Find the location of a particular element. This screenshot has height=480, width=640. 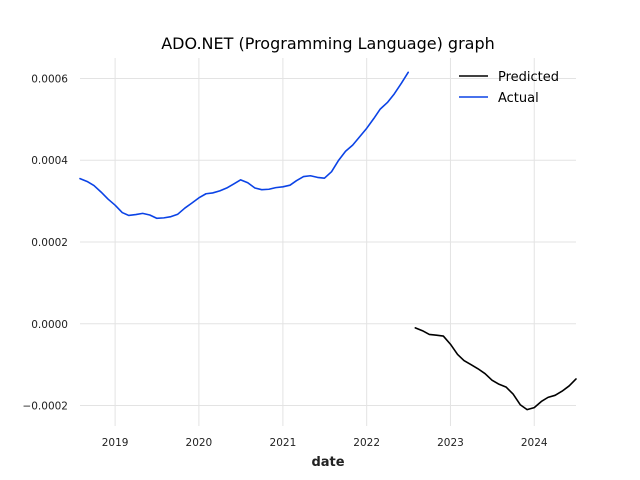

y-tick-labels: −0.0002 0.0000 0.0002 0.0004 0.0006 is located at coordinates (45, 242).